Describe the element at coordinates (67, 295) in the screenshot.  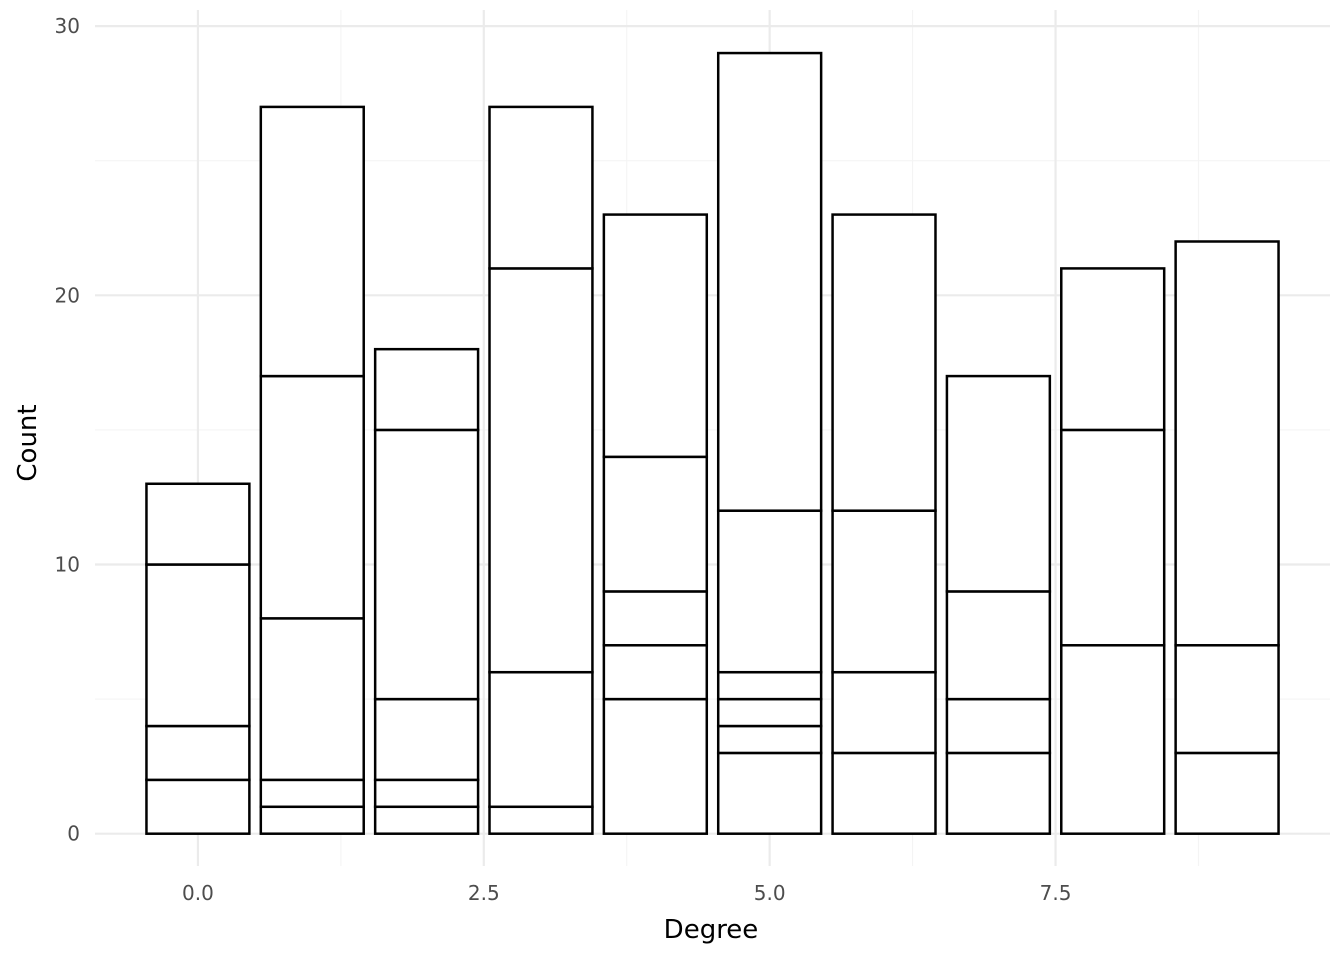
I see `y-tick-label: 20` at that location.